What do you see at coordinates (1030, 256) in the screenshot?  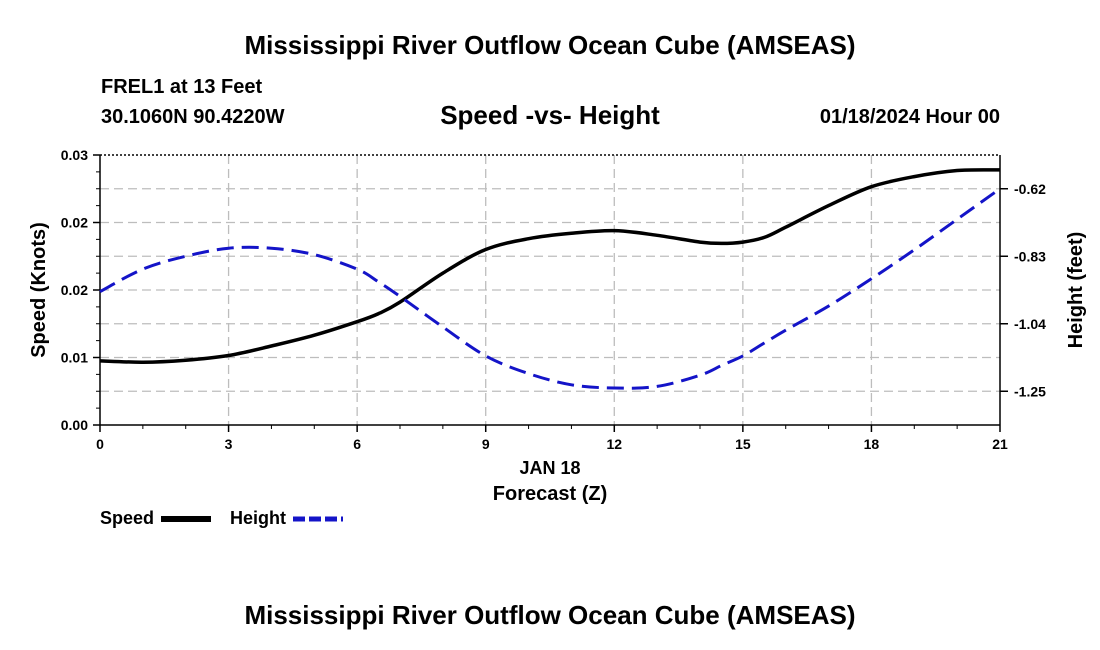 I see `y2-tick-label: -0.83` at bounding box center [1030, 256].